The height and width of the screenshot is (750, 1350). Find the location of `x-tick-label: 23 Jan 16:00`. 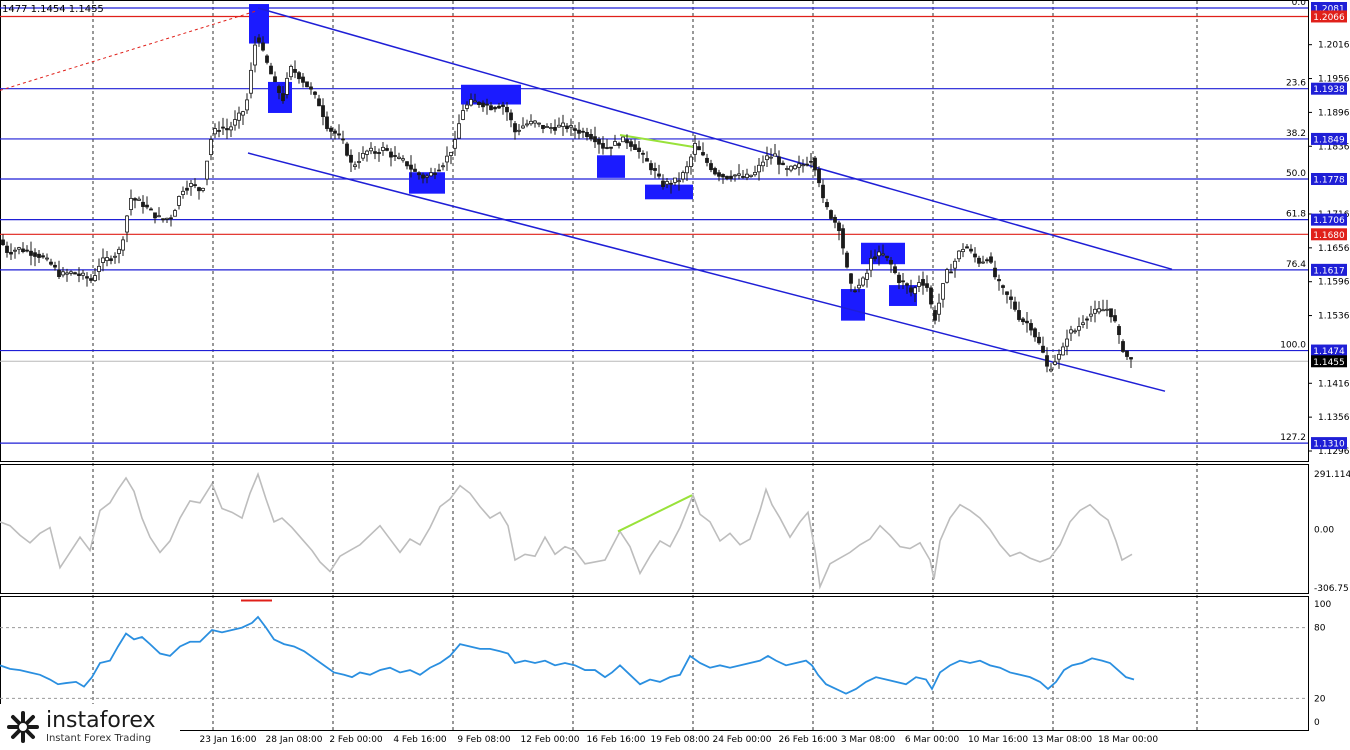

x-tick-label: 23 Jan 16:00 is located at coordinates (228, 740).